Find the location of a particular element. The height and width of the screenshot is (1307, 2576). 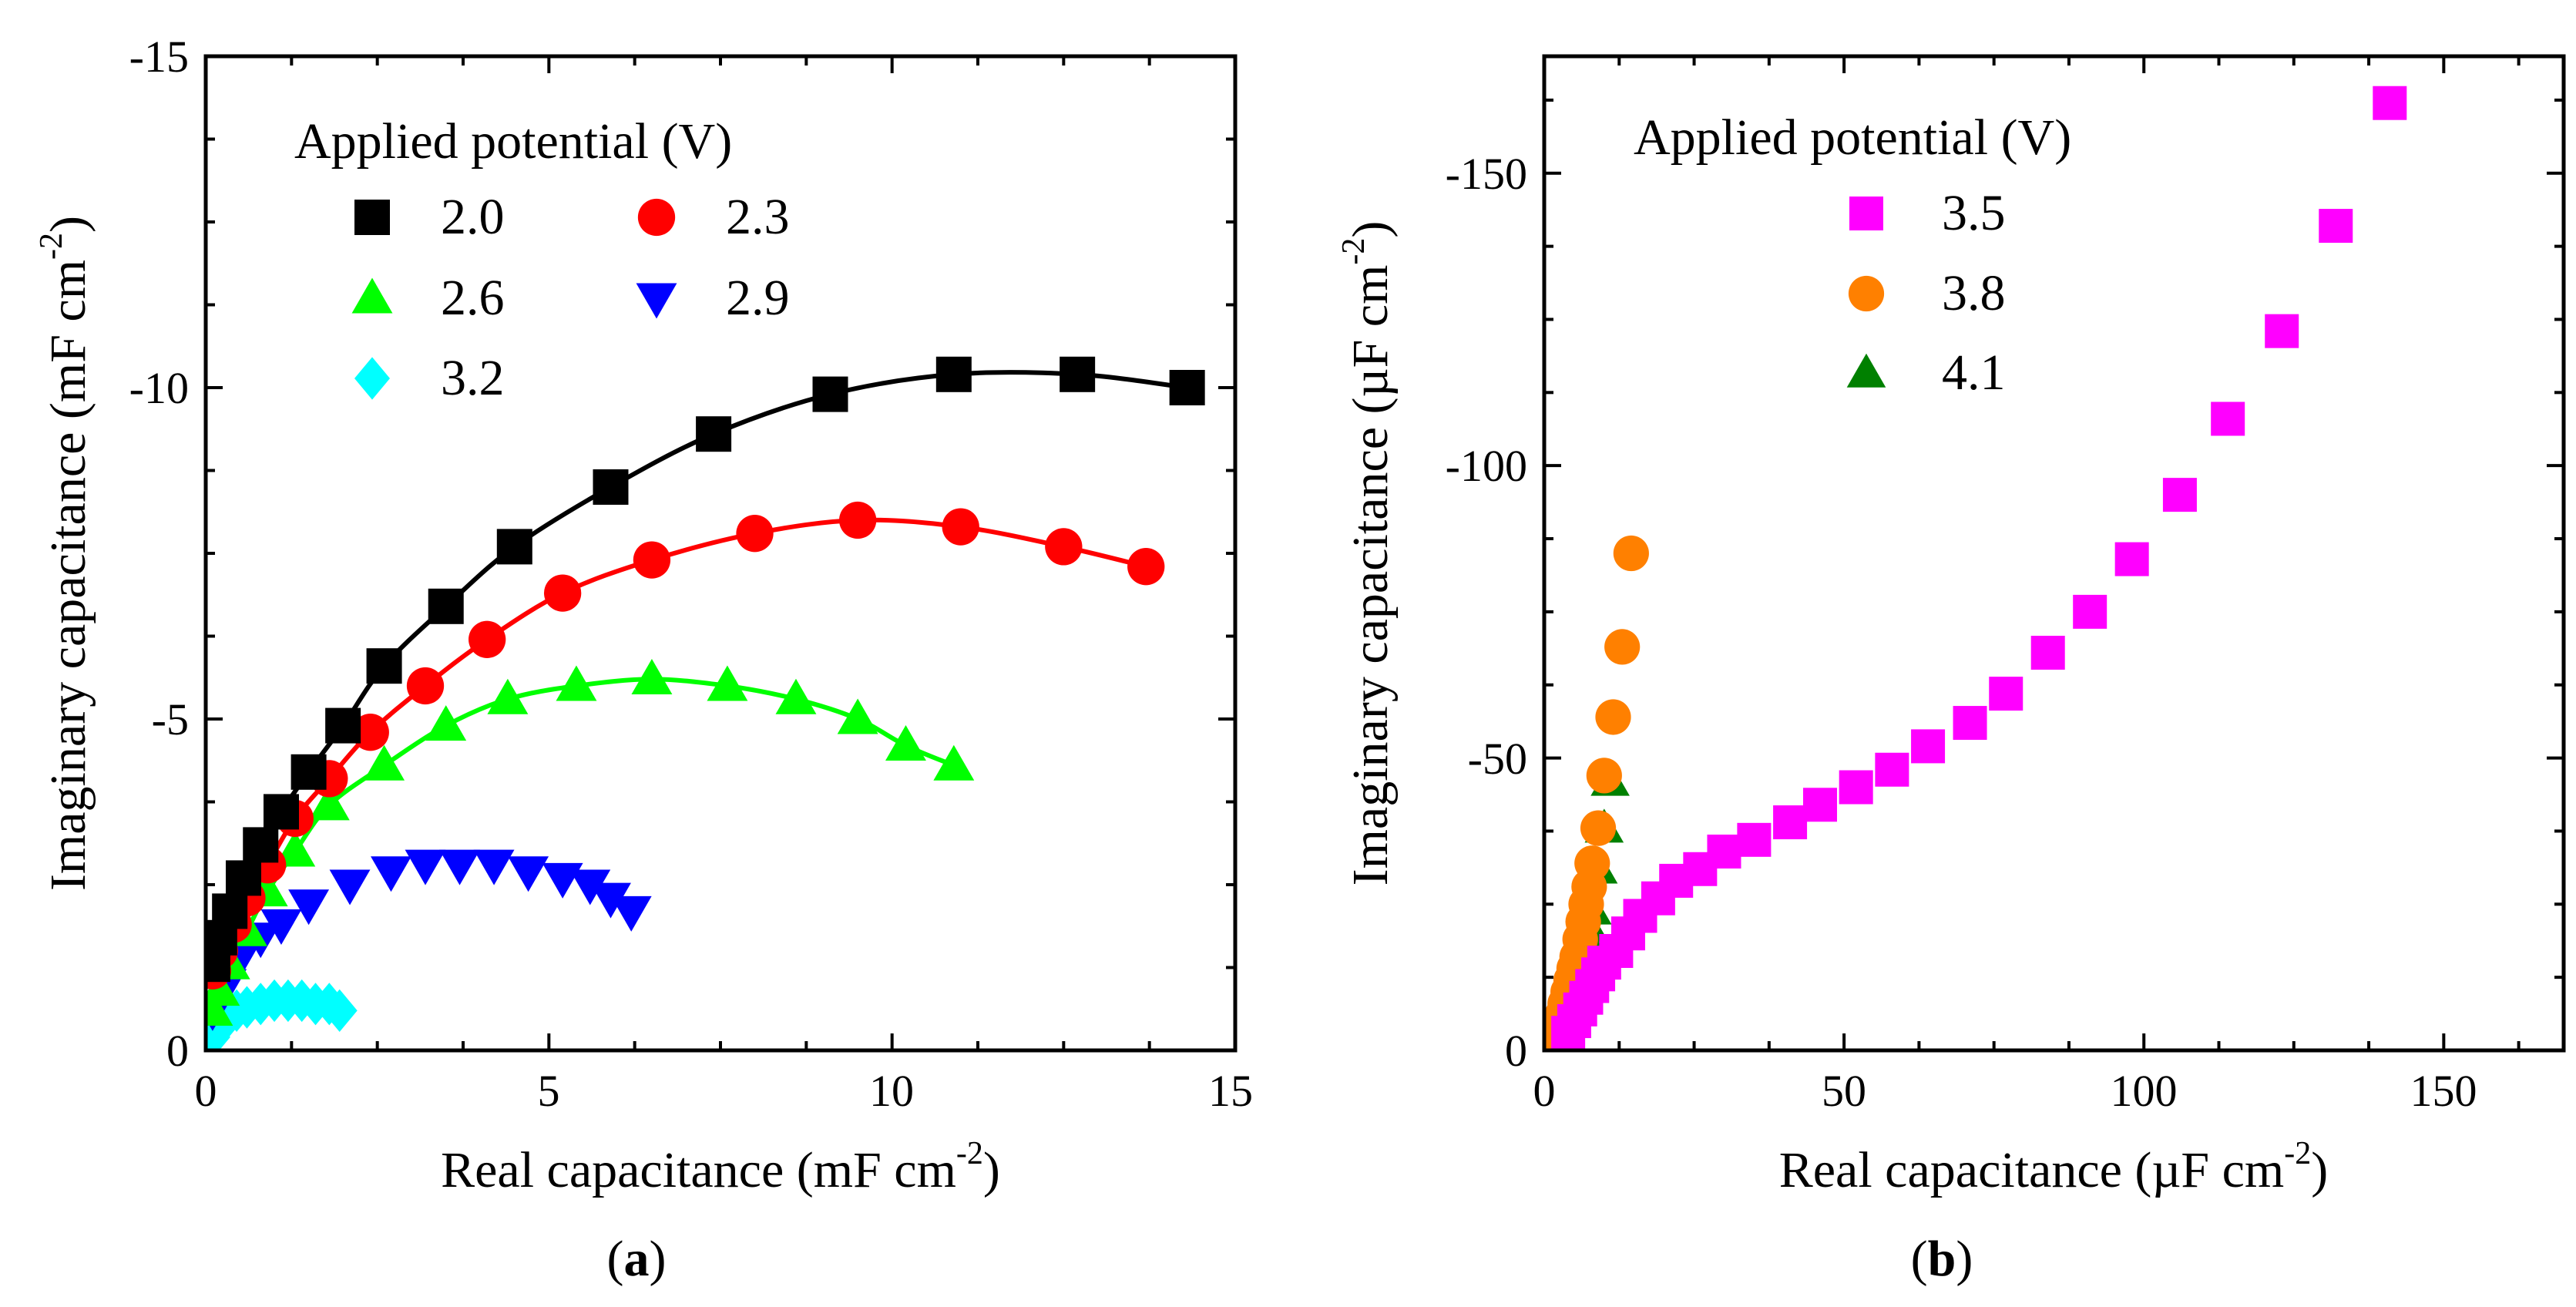

panel-b-legend: Applied potential (V) 3.5 3.8 4.1 is located at coordinates (1852, 255).